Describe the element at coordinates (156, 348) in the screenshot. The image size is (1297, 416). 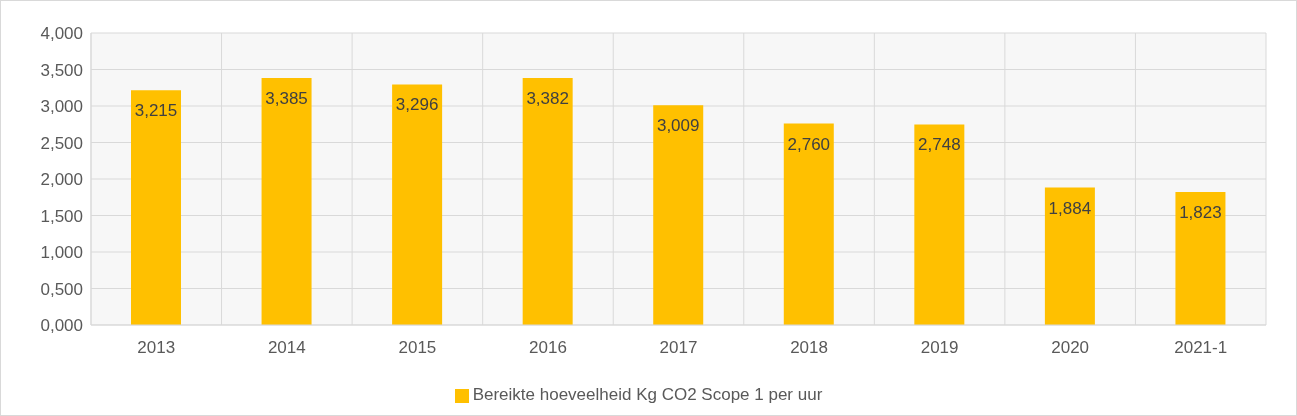
I see `x-tick-label: 2013` at that location.